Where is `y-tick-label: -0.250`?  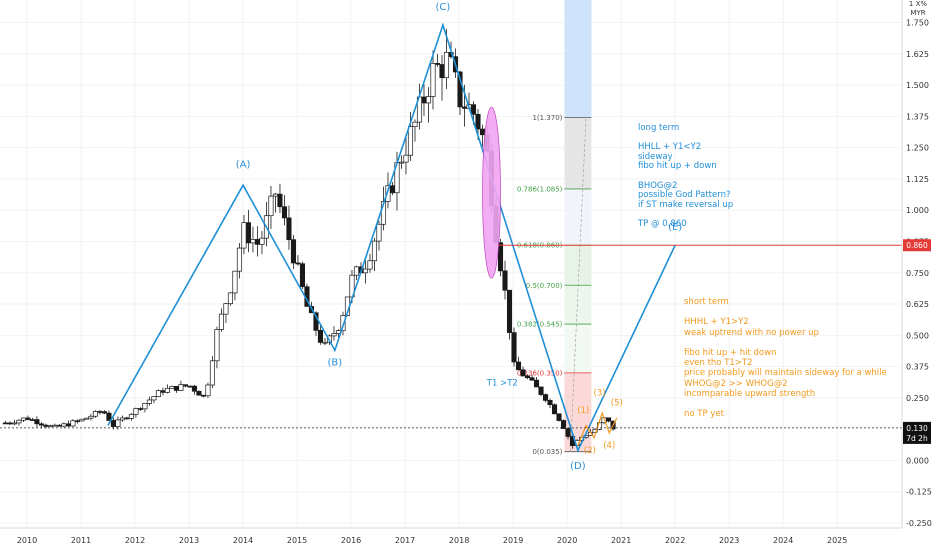
y-tick-label: -0.250 is located at coordinates (919, 523).